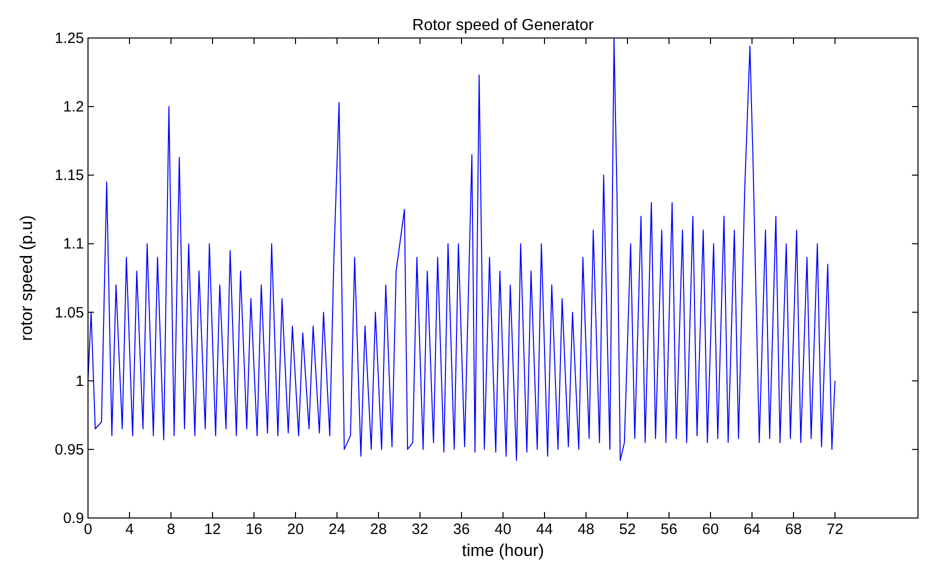 The width and height of the screenshot is (934, 578). What do you see at coordinates (171, 529) in the screenshot?
I see `x-tick-label: 8` at bounding box center [171, 529].